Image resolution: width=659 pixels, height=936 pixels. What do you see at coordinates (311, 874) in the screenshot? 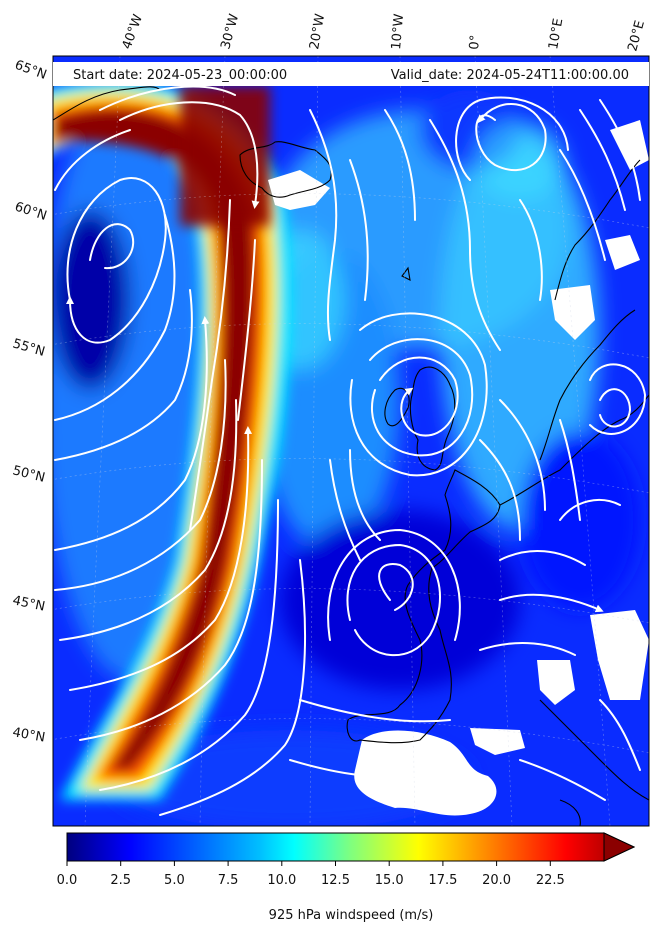
I see `colorbar-ticks: 0.0 2.5 5.0 7.5 10.0 12.5 15.0 17.5 20.0 22.5` at bounding box center [311, 874].